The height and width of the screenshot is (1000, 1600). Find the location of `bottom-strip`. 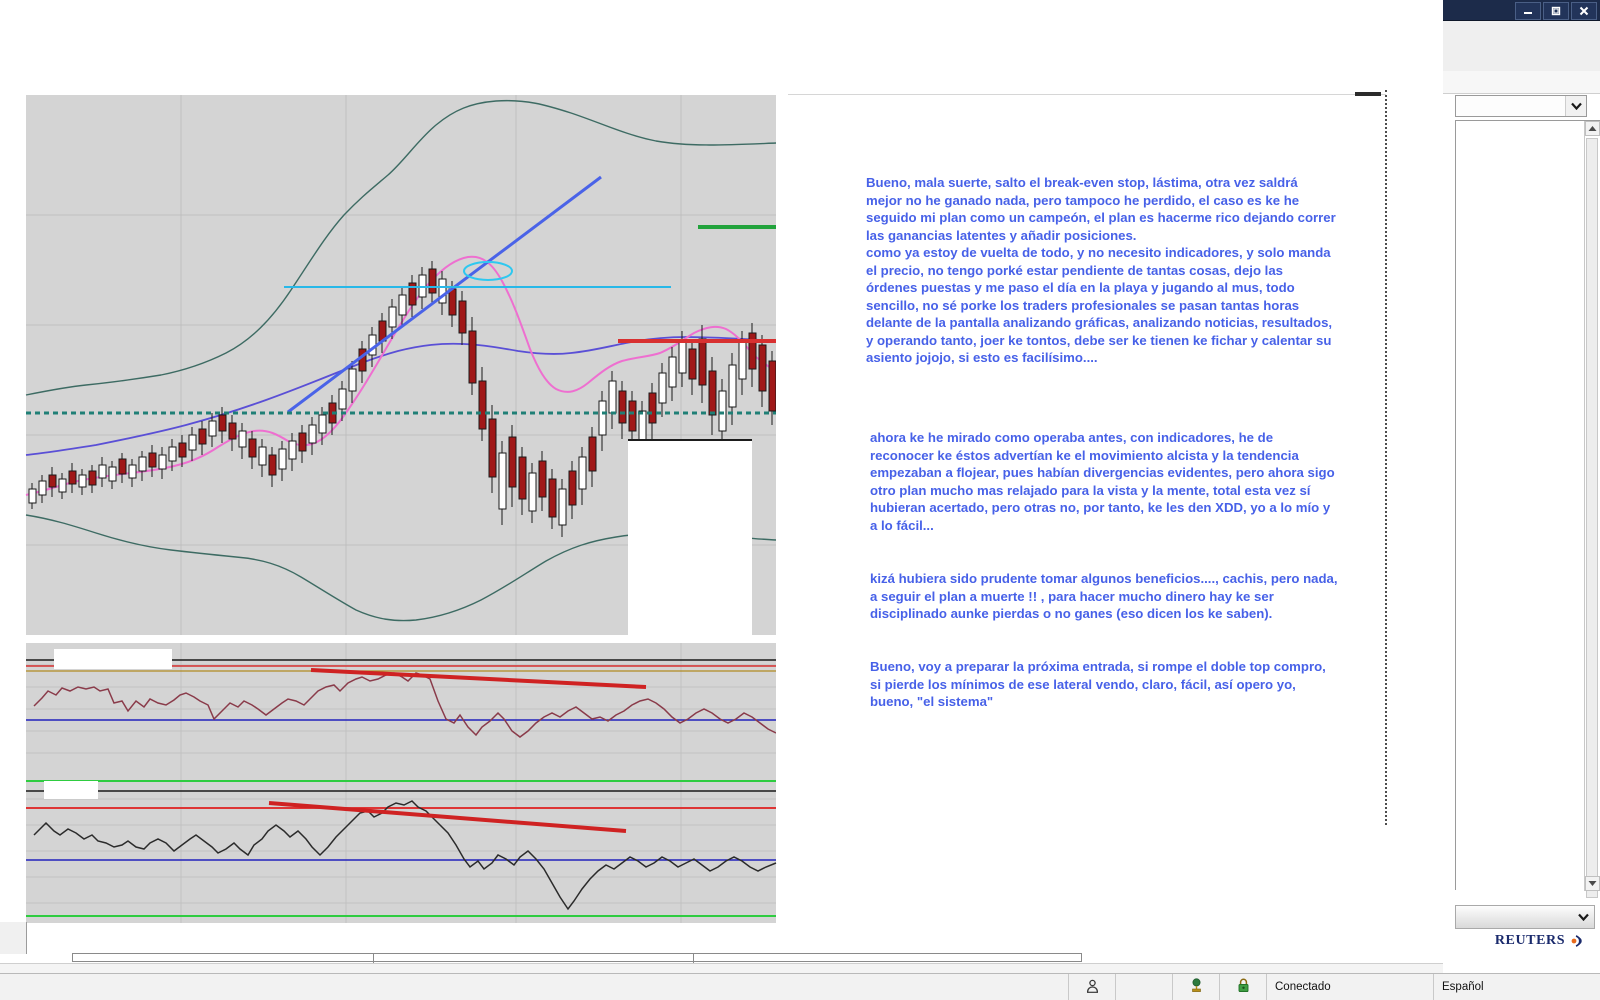

bottom-strip is located at coordinates (721, 969).